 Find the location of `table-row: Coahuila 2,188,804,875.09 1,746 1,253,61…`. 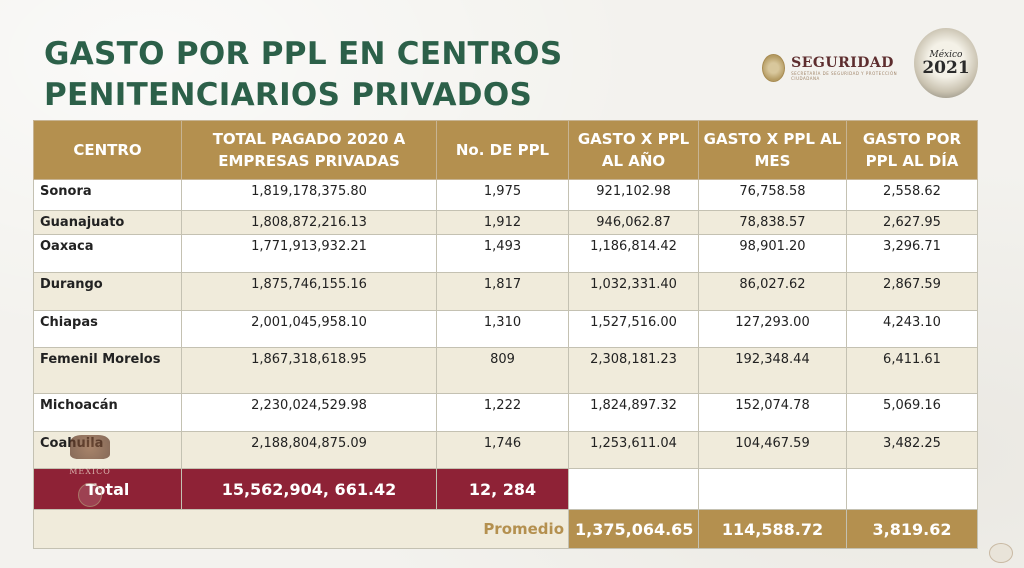

table-row: Coahuila 2,188,804,875.09 1,746 1,253,61… is located at coordinates (505, 450).